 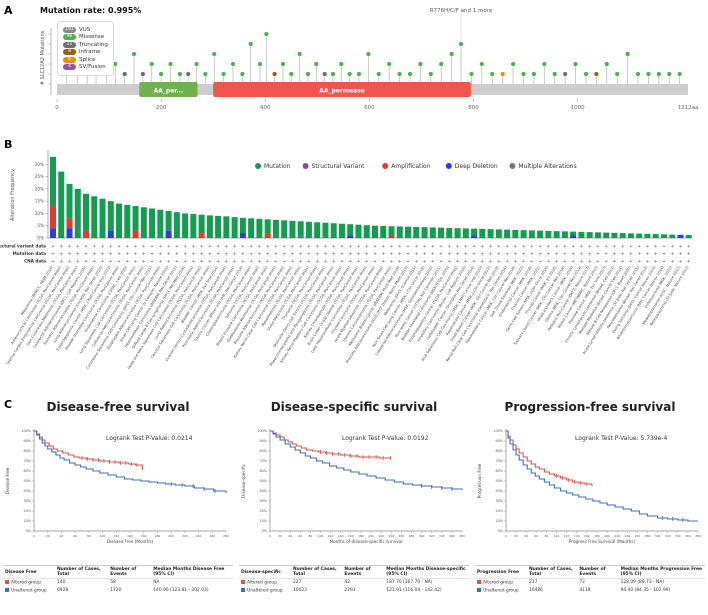 What do you see at coordinates (658, 536) in the screenshot?
I see `svg-text: 300` at bounding box center [658, 536].